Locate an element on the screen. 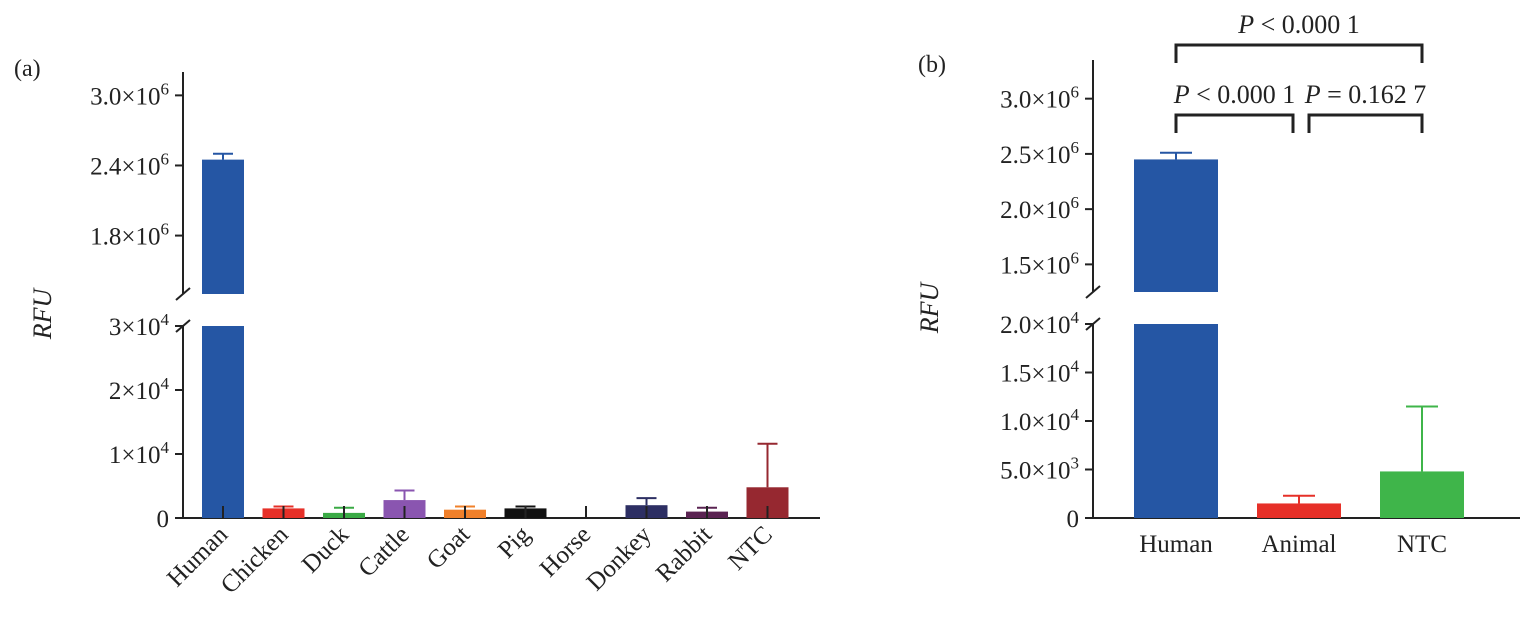 The width and height of the screenshot is (1532, 621). panel-b-y-tick-label: 1.5×10⁴ is located at coordinates (1039, 372).